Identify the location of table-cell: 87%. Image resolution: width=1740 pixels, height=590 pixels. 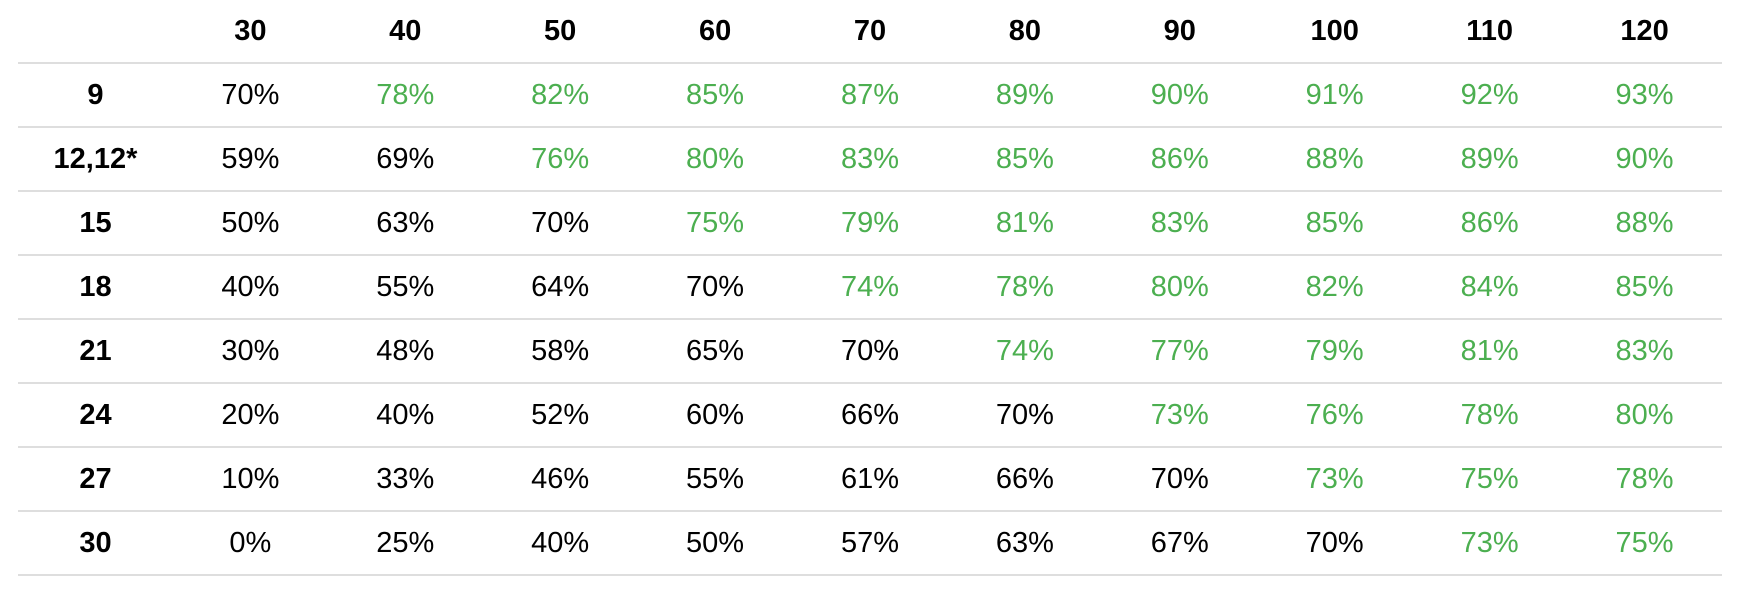
(870, 95).